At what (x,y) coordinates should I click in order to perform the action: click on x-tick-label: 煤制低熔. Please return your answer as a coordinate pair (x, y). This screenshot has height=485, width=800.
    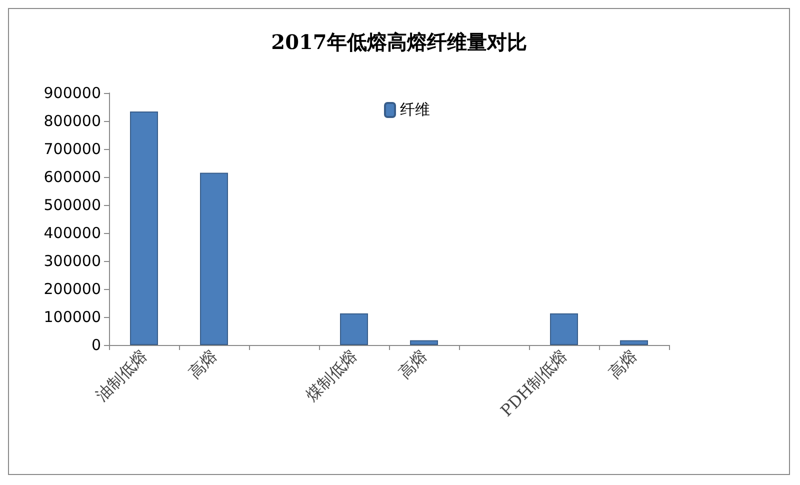
    Looking at the image, I should click on (331, 375).